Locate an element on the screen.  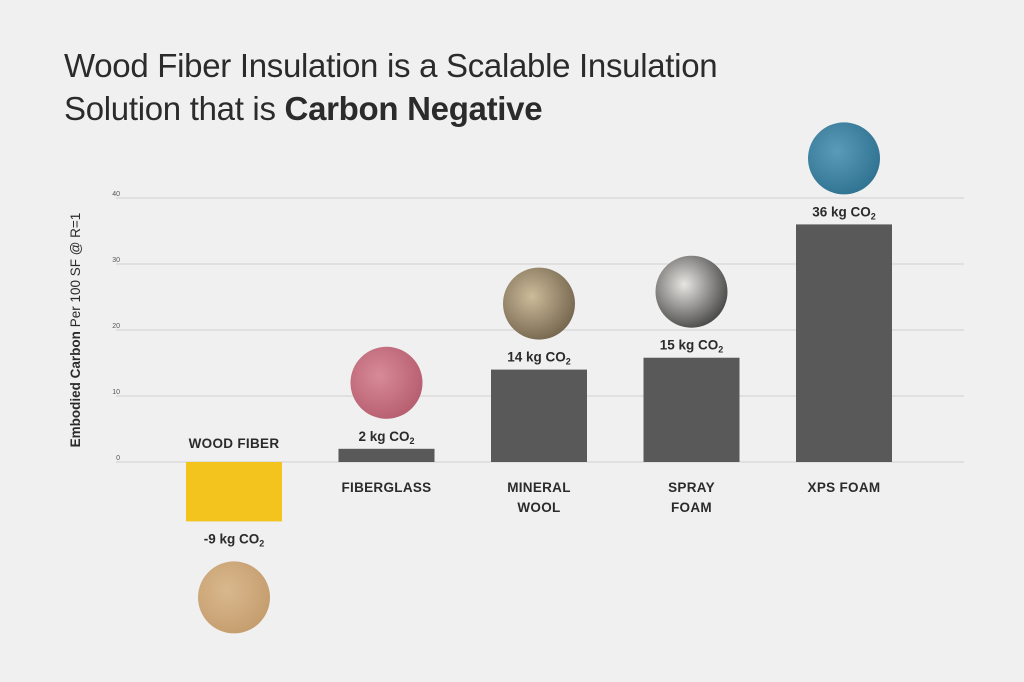
spray-foam-photo is located at coordinates (691, 291).